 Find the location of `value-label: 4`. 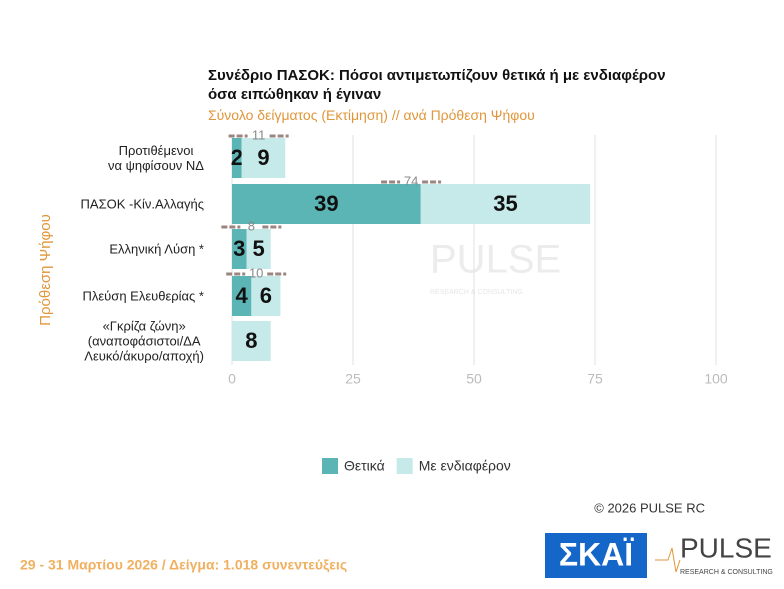

value-label: 4 is located at coordinates (242, 295).